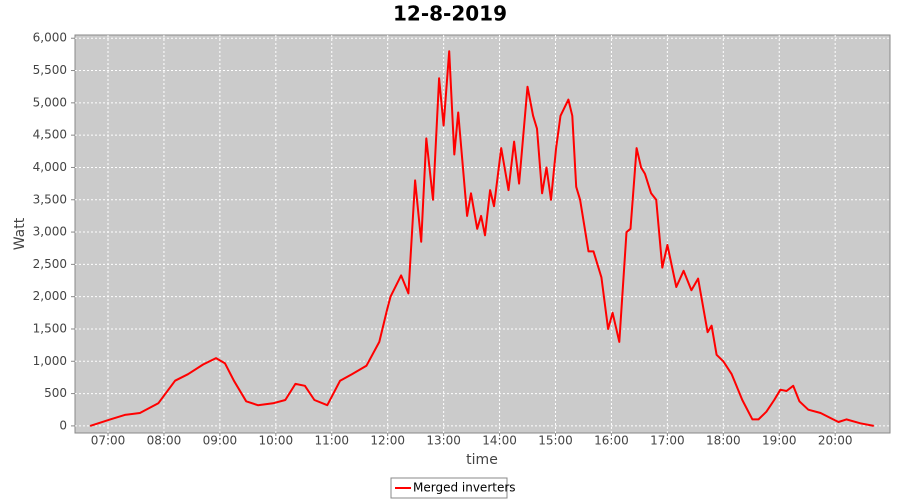 The image size is (900, 500). Describe the element at coordinates (63, 425) in the screenshot. I see `y-tick-label: 0` at that location.